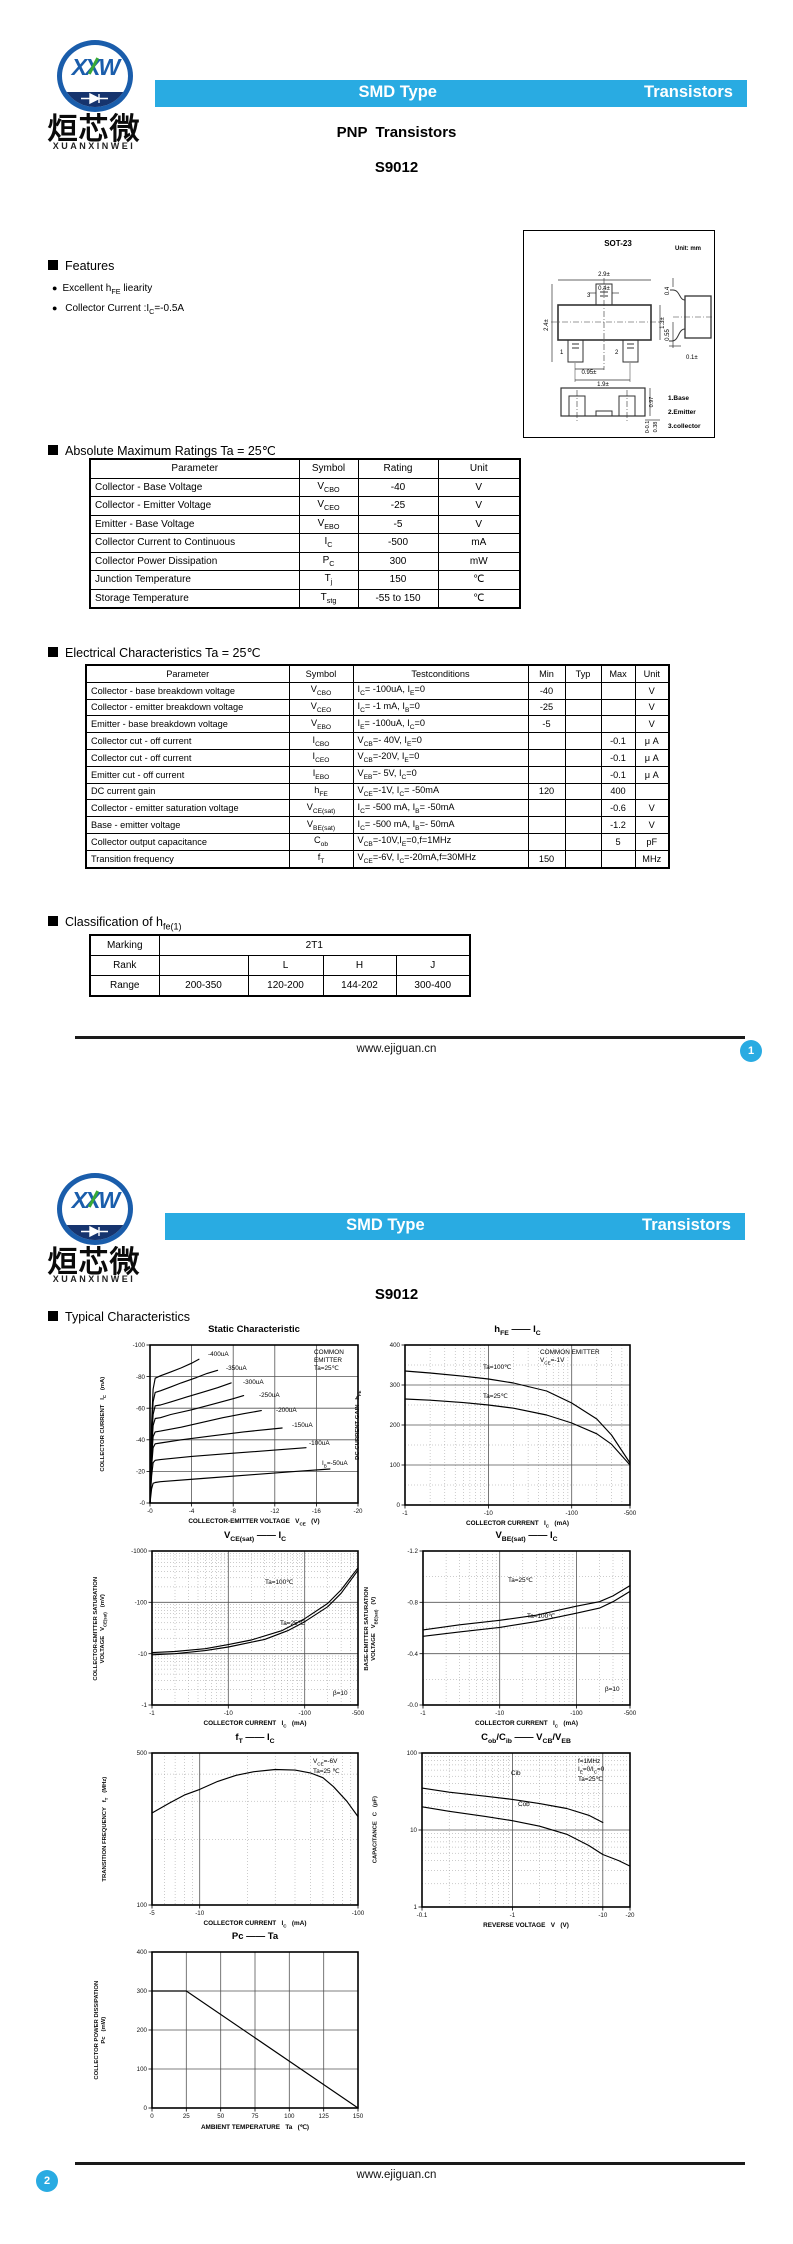  I want to click on hfe-ic-plot: -1 -10 -100 -500 0 100 200 300 400, so click(513, 1429).